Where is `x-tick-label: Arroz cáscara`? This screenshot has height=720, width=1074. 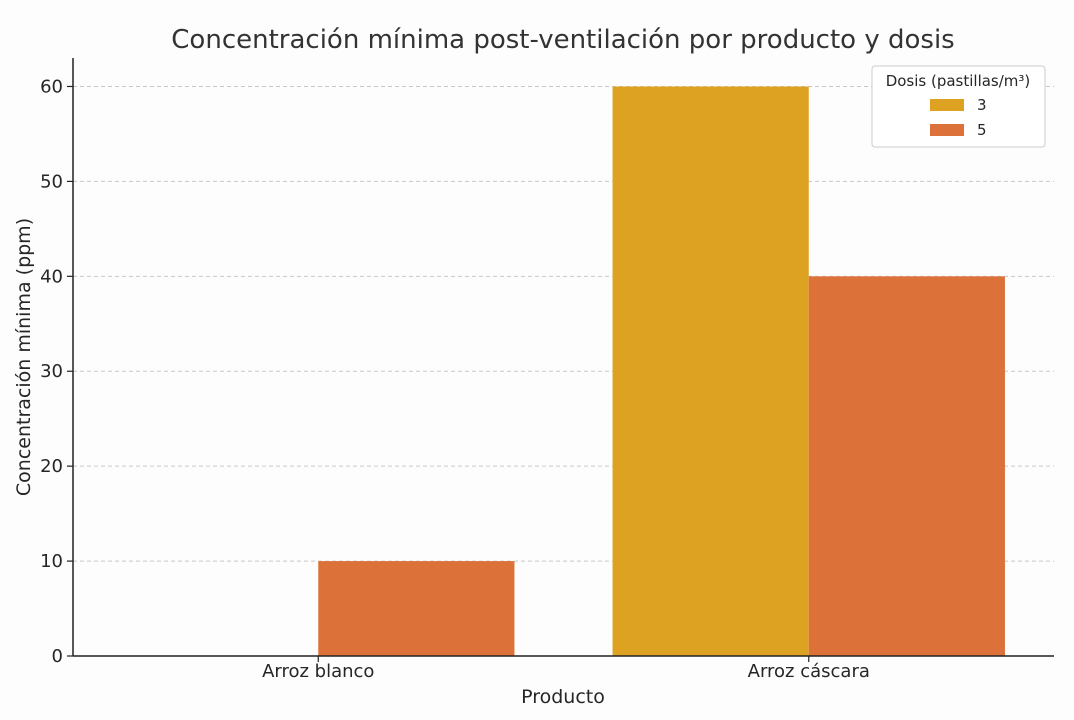
x-tick-label: Arroz cáscara is located at coordinates (809, 671).